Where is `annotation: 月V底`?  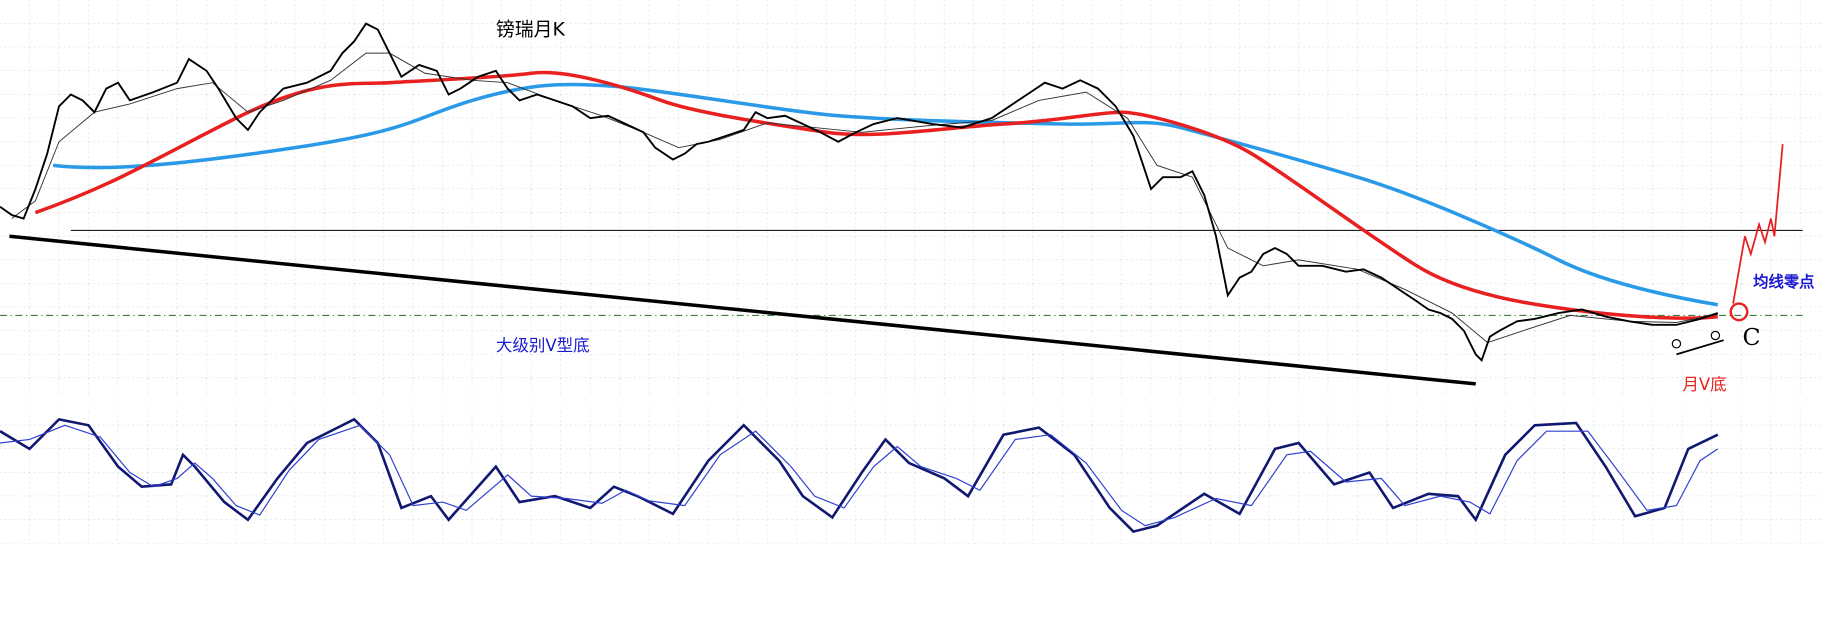
annotation: 月V底 is located at coordinates (1704, 384).